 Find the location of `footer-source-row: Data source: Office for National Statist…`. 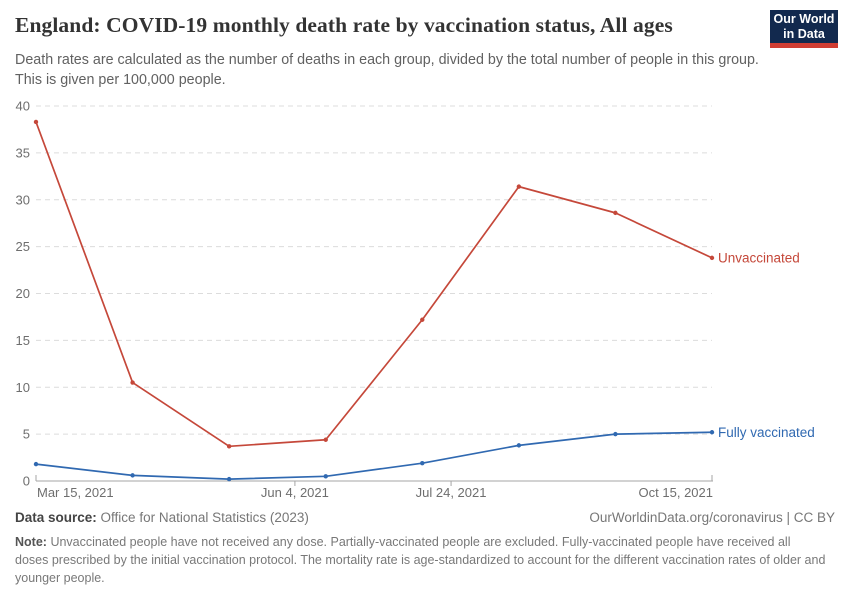

footer-source-row: Data source: Office for National Statist… is located at coordinates (425, 517).